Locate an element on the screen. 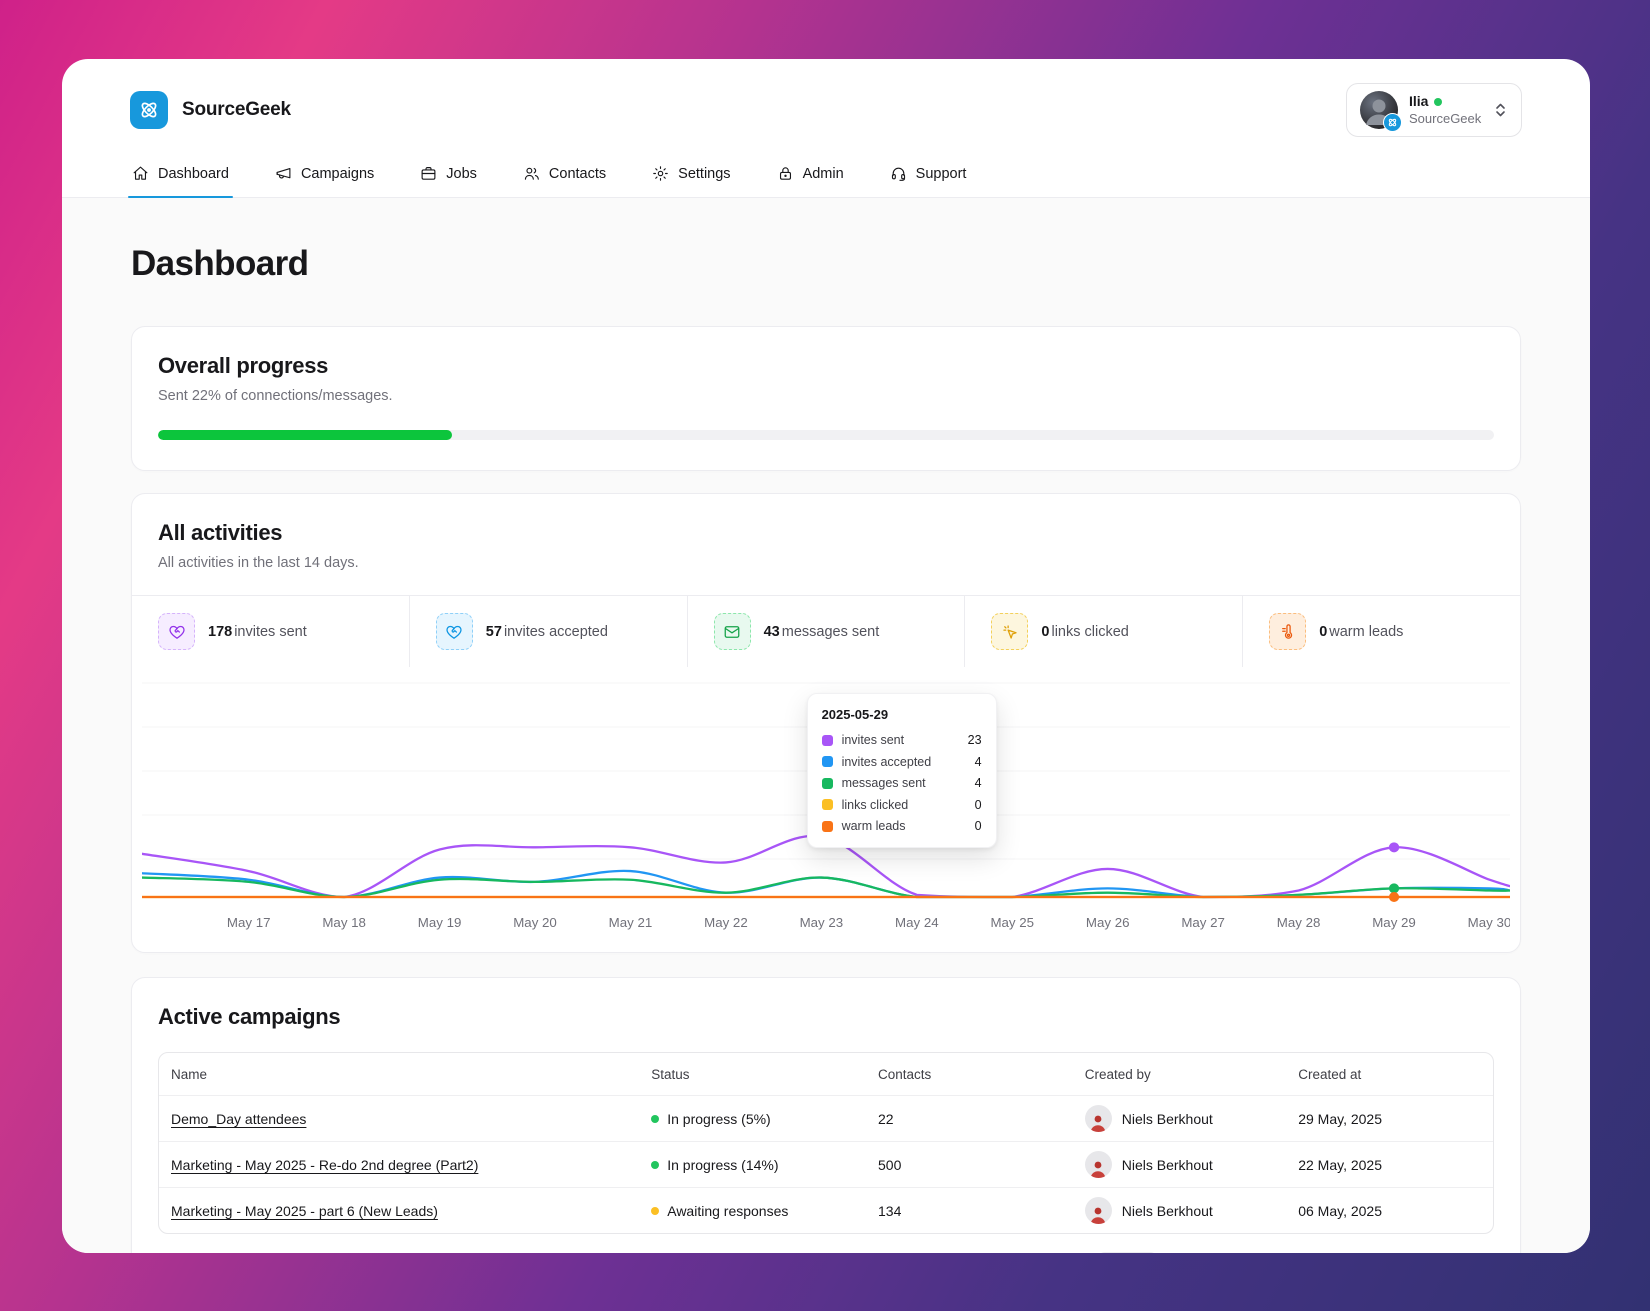  status-text: In progress (14%) is located at coordinates (723, 1164).